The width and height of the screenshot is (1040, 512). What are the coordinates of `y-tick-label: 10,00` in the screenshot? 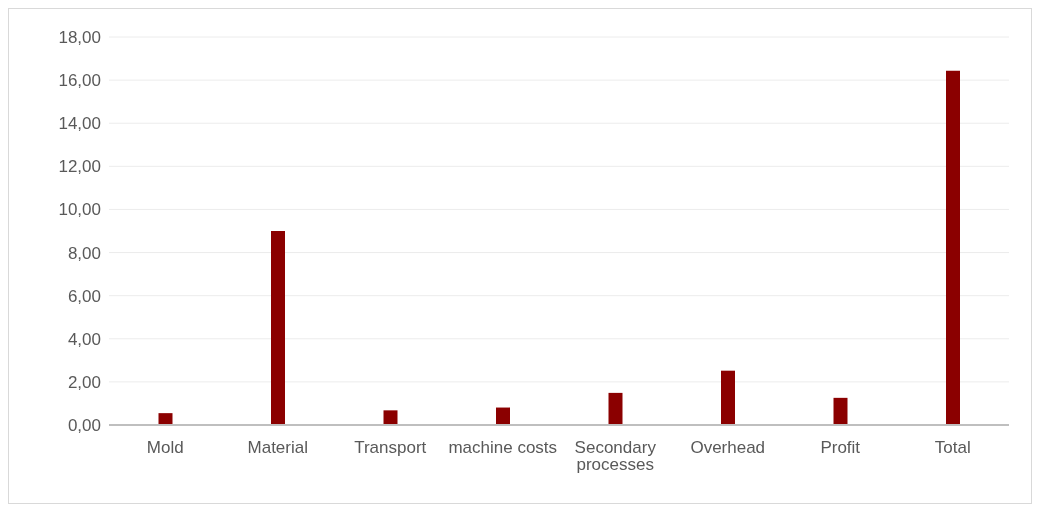 It's located at (79, 210).